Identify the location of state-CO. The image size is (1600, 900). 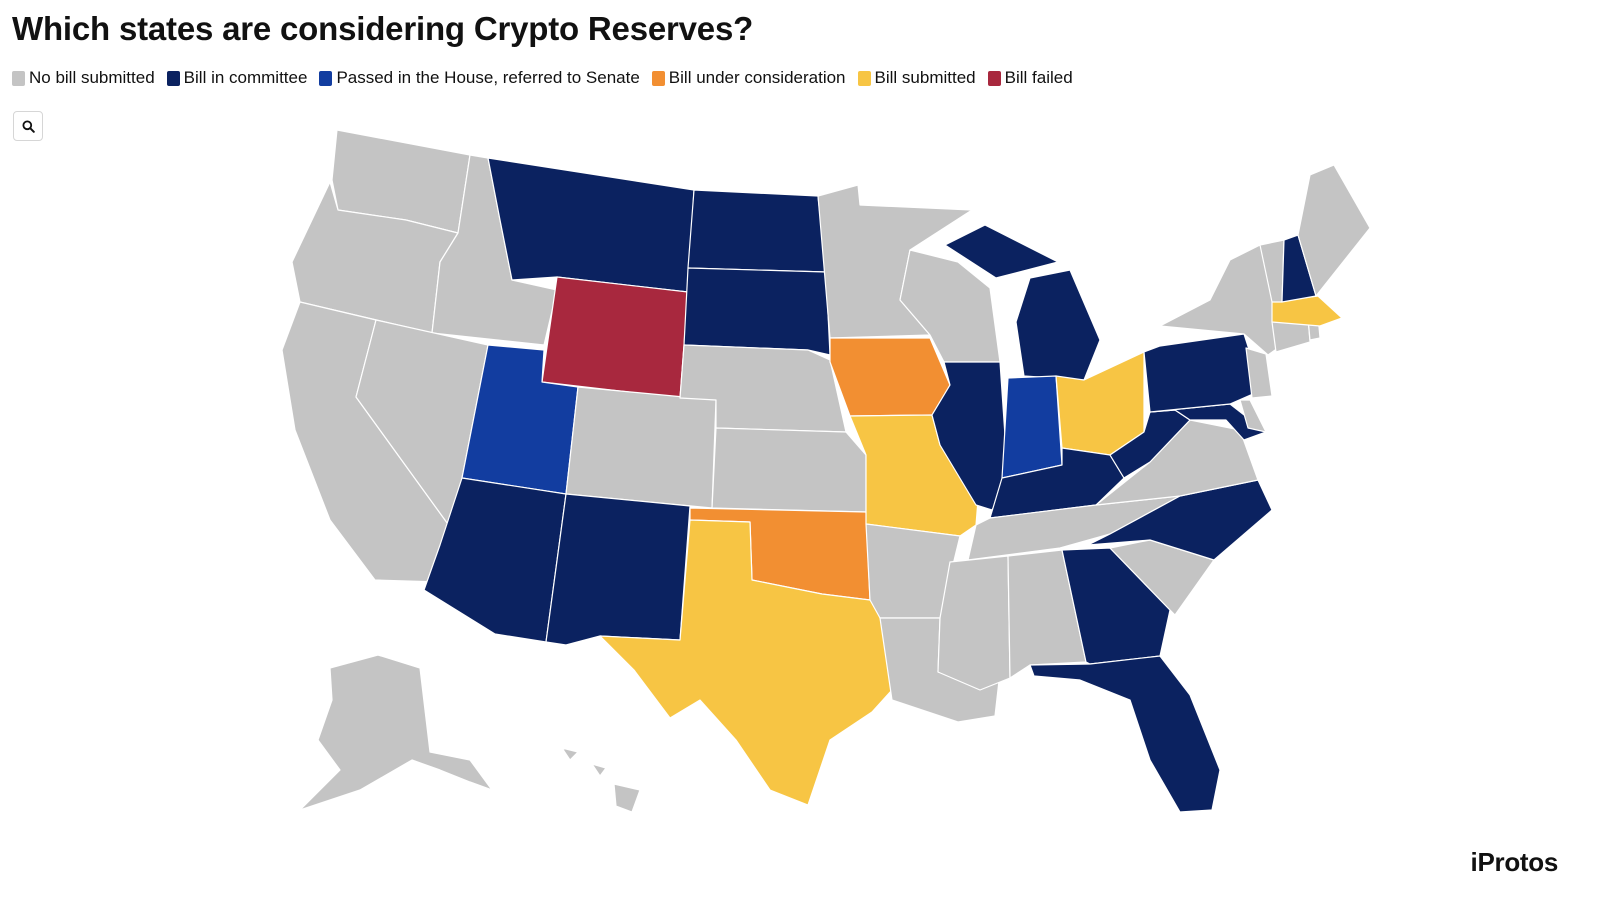
(641, 447).